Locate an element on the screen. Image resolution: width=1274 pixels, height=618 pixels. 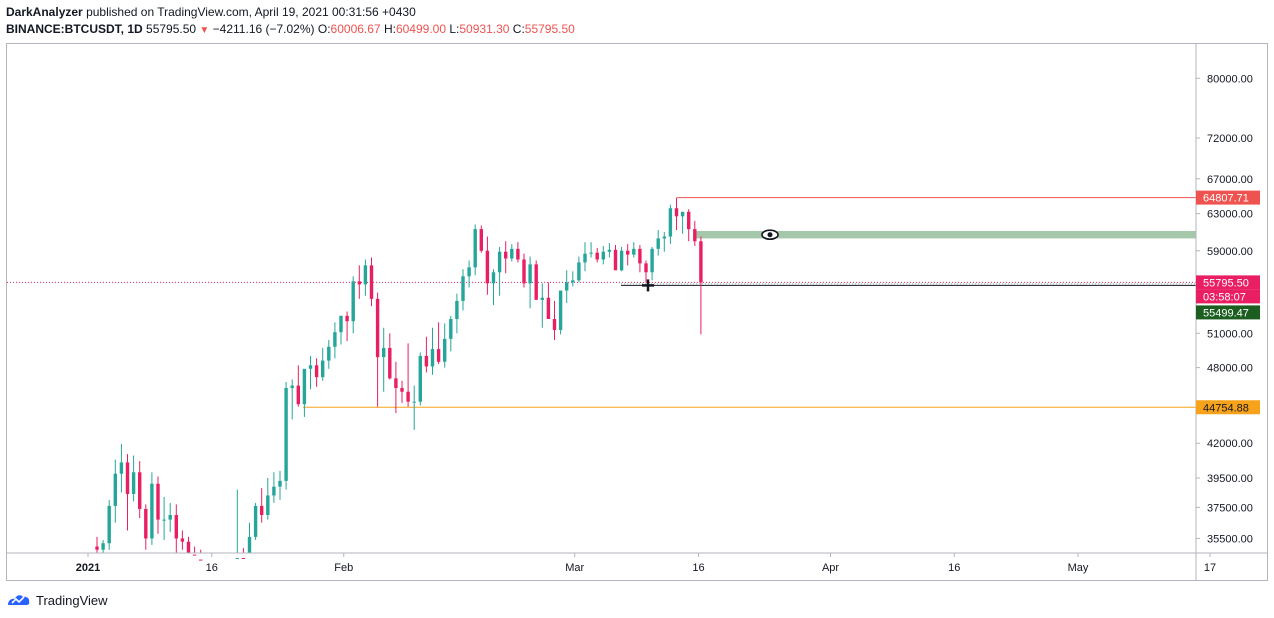
price-label-text: 55499.47 is located at coordinates (1226, 313).